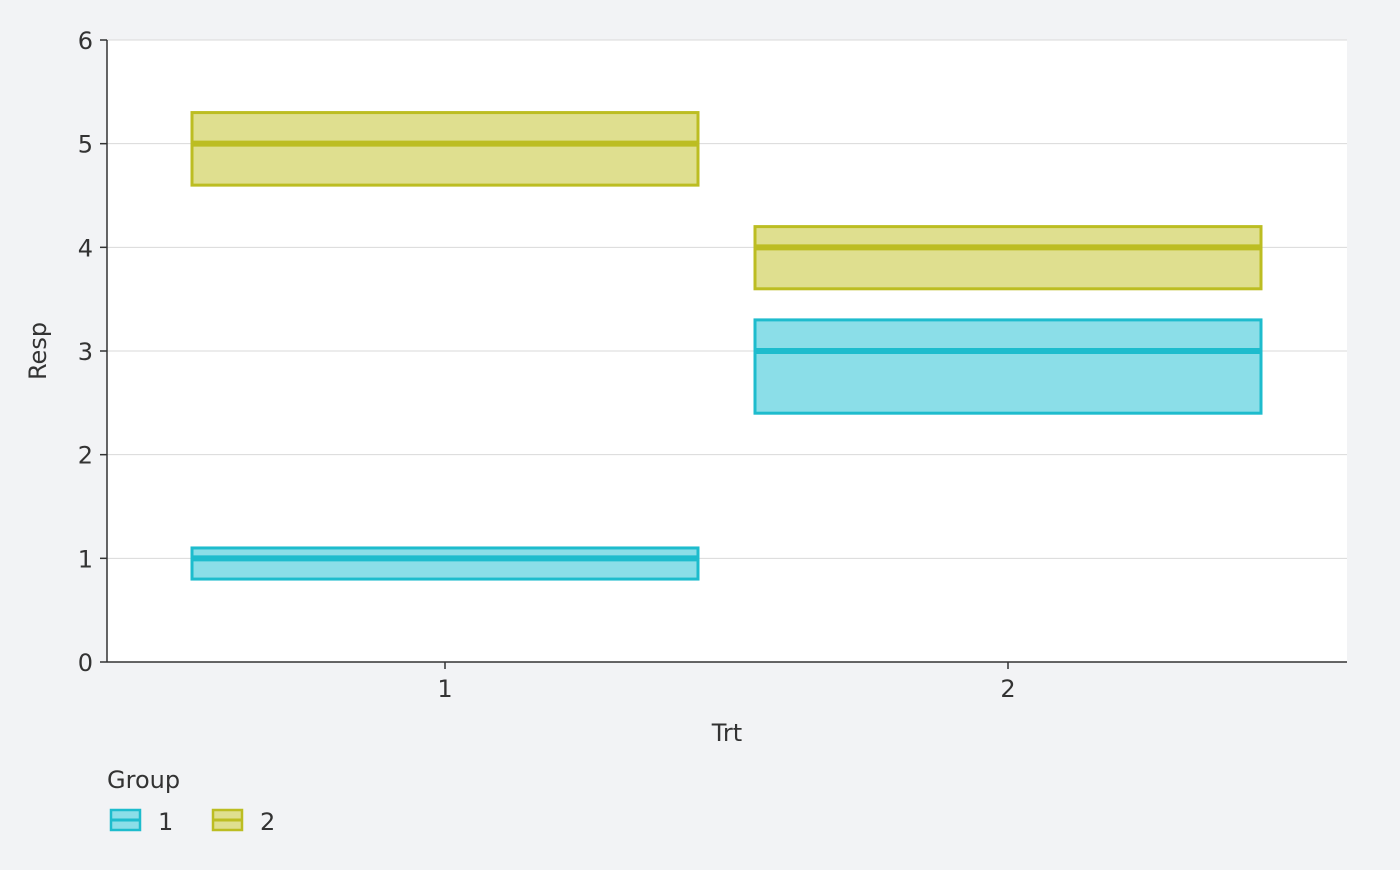 The height and width of the screenshot is (870, 1400). Describe the element at coordinates (165, 822) in the screenshot. I see `legend-label-1: 1` at that location.